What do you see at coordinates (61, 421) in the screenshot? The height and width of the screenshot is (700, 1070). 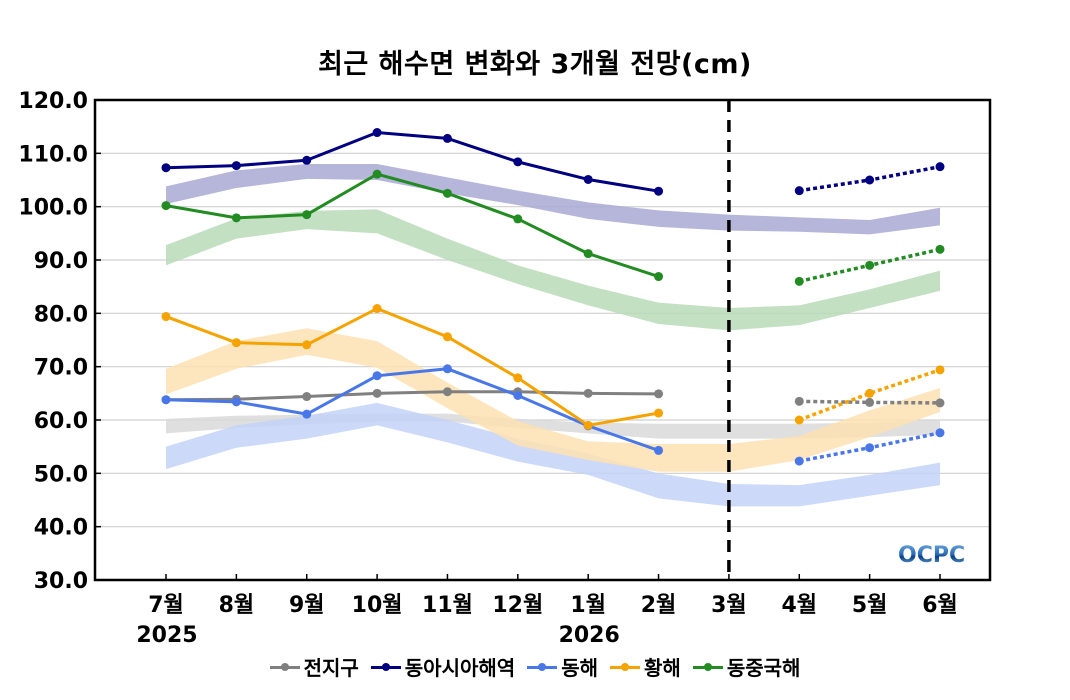 I see `y-tick-label: 60.0` at bounding box center [61, 421].